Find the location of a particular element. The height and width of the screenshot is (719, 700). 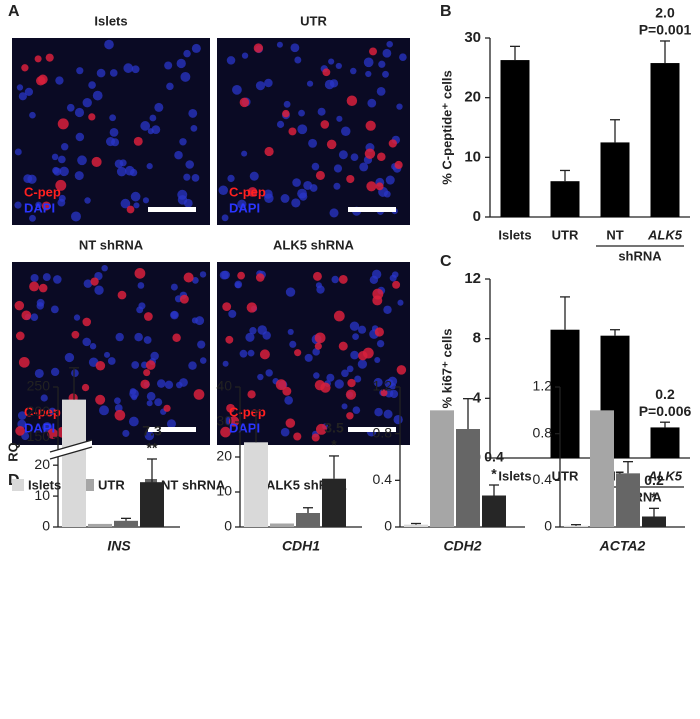

image-title: UTR is located at coordinates (313, 20).